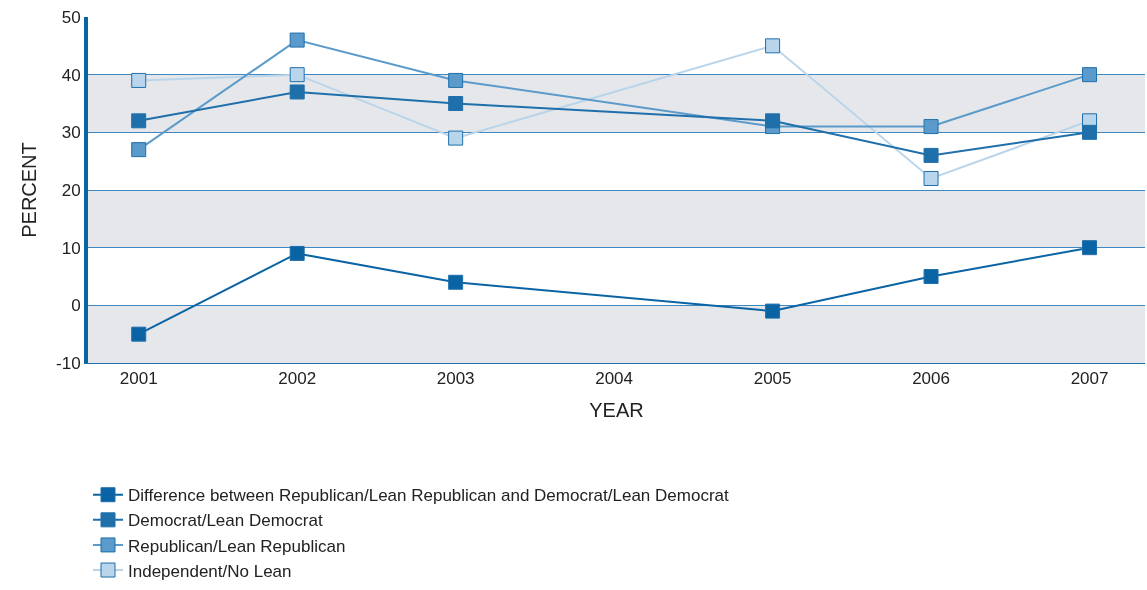 Image resolution: width=1147 pixels, height=590 pixels. What do you see at coordinates (68, 363) in the screenshot?
I see `y-tick-label: -10` at bounding box center [68, 363].